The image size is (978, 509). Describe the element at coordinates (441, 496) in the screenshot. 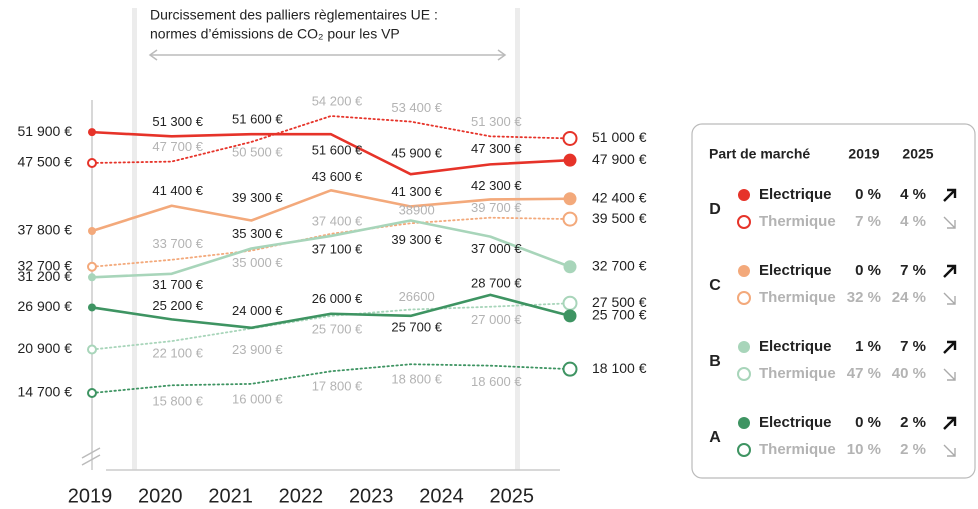

I see `x-tick-label: 2024` at that location.